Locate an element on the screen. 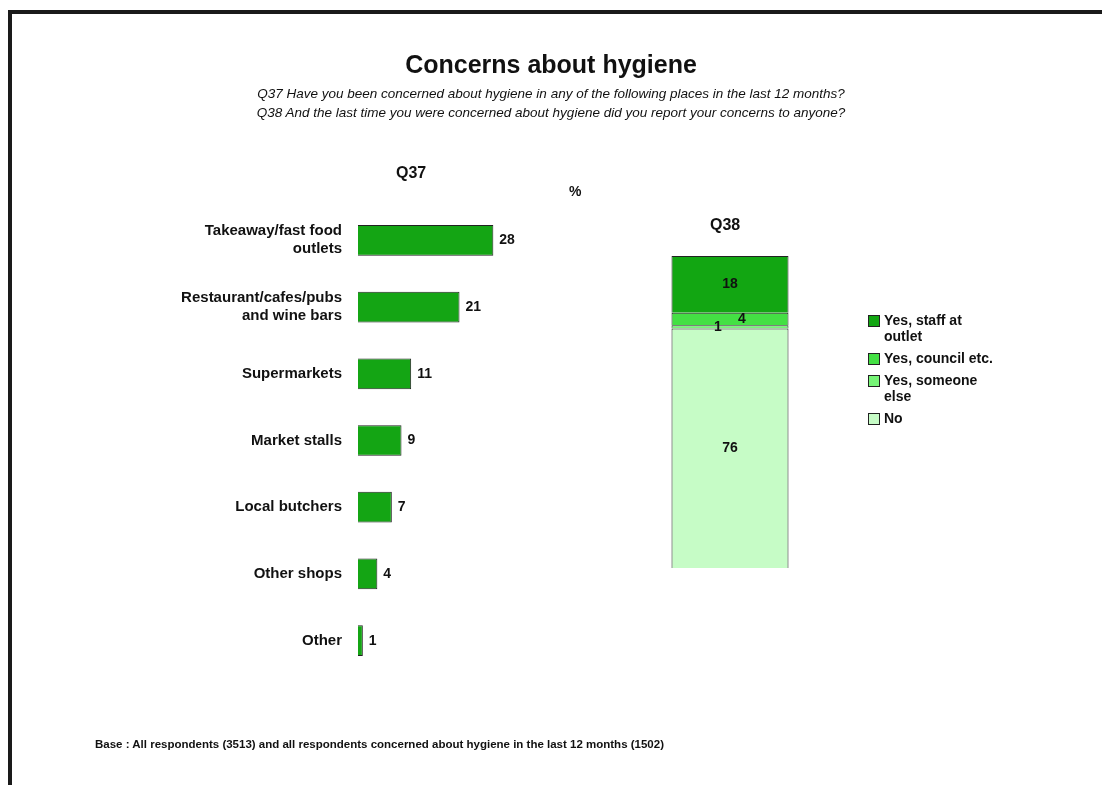 This screenshot has width=1102, height=785. y-tick-label: Supermarkets is located at coordinates (291, 372).